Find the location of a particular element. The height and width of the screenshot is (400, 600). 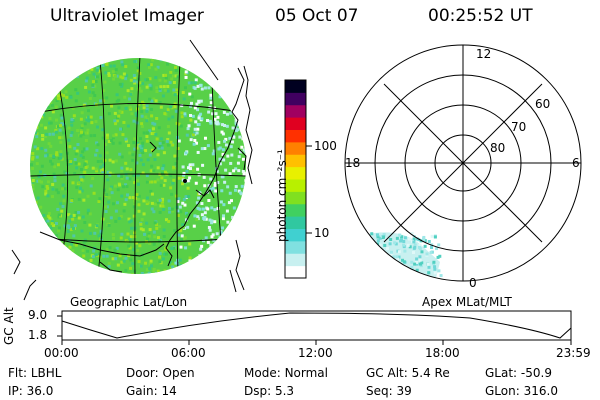

time-tick-2359: 23:59 is located at coordinates (573, 353).